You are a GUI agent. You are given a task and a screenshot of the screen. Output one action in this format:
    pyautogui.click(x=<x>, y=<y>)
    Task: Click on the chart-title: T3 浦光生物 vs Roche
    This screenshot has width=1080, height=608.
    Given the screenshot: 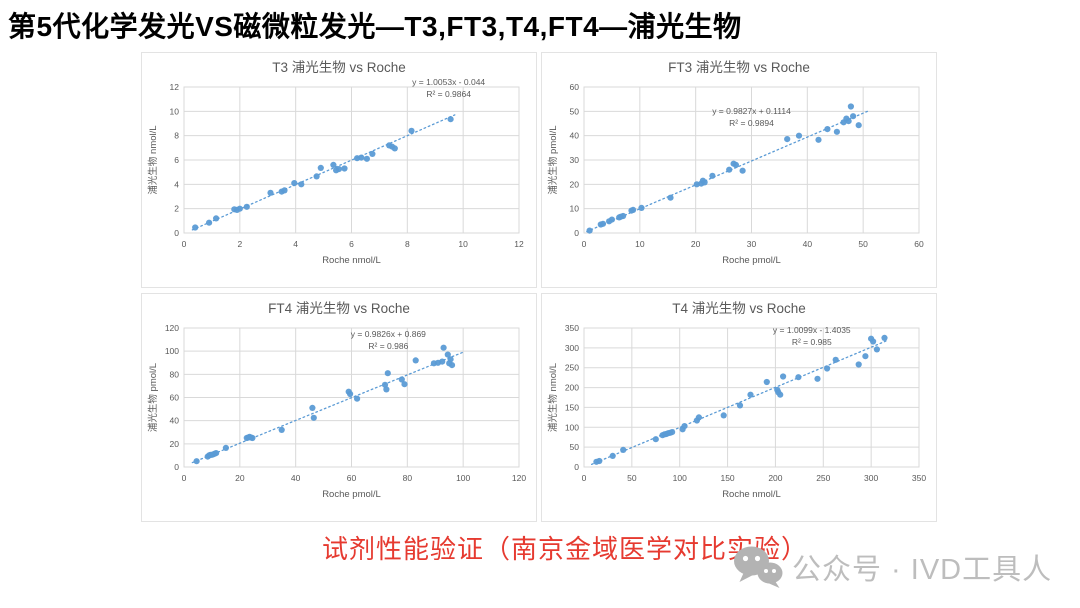 What is the action you would take?
    pyautogui.click(x=339, y=67)
    